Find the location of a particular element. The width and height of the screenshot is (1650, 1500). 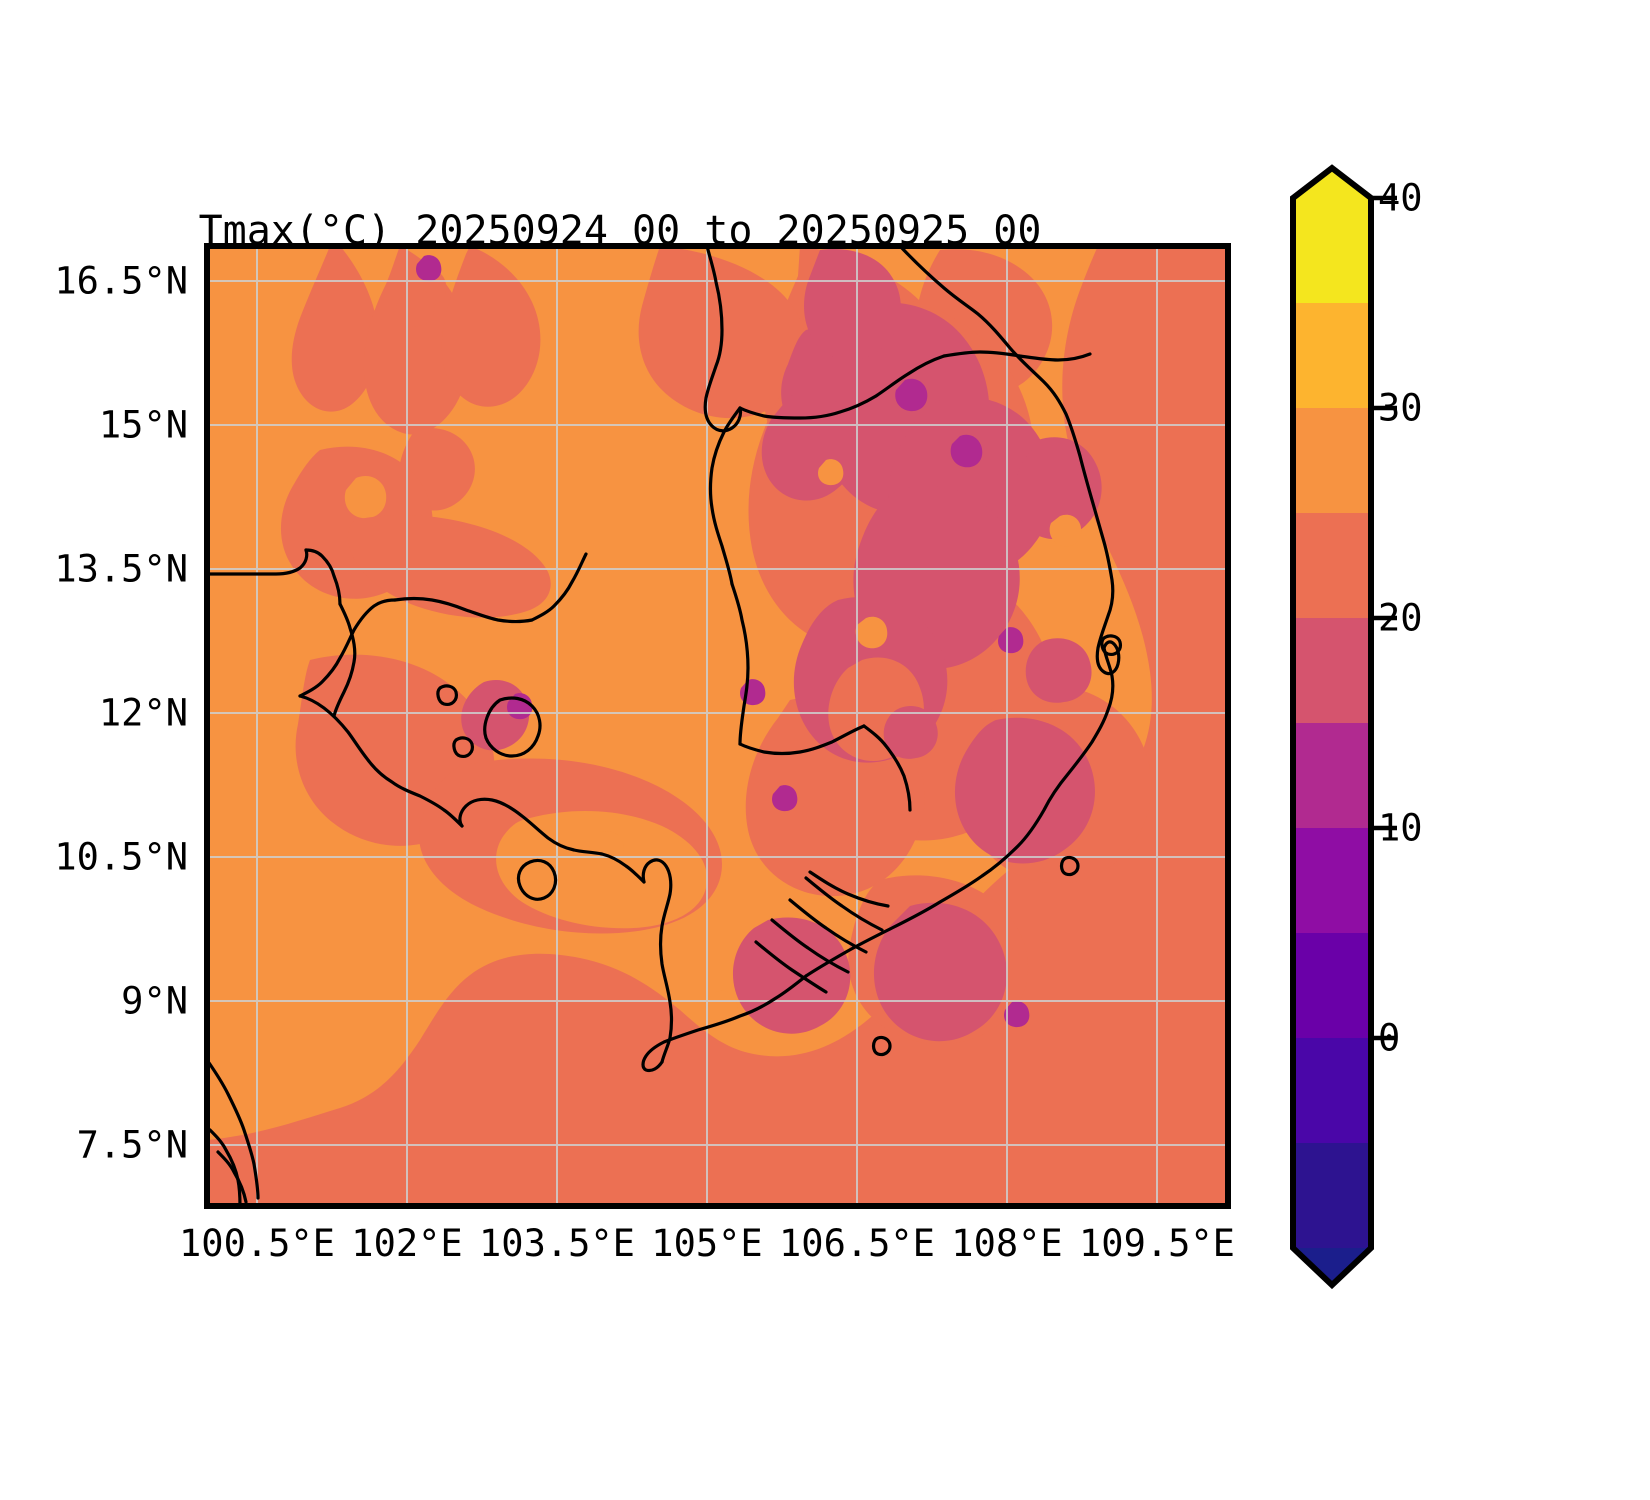

cbar-ticks is located at coordinates (1384, 618).